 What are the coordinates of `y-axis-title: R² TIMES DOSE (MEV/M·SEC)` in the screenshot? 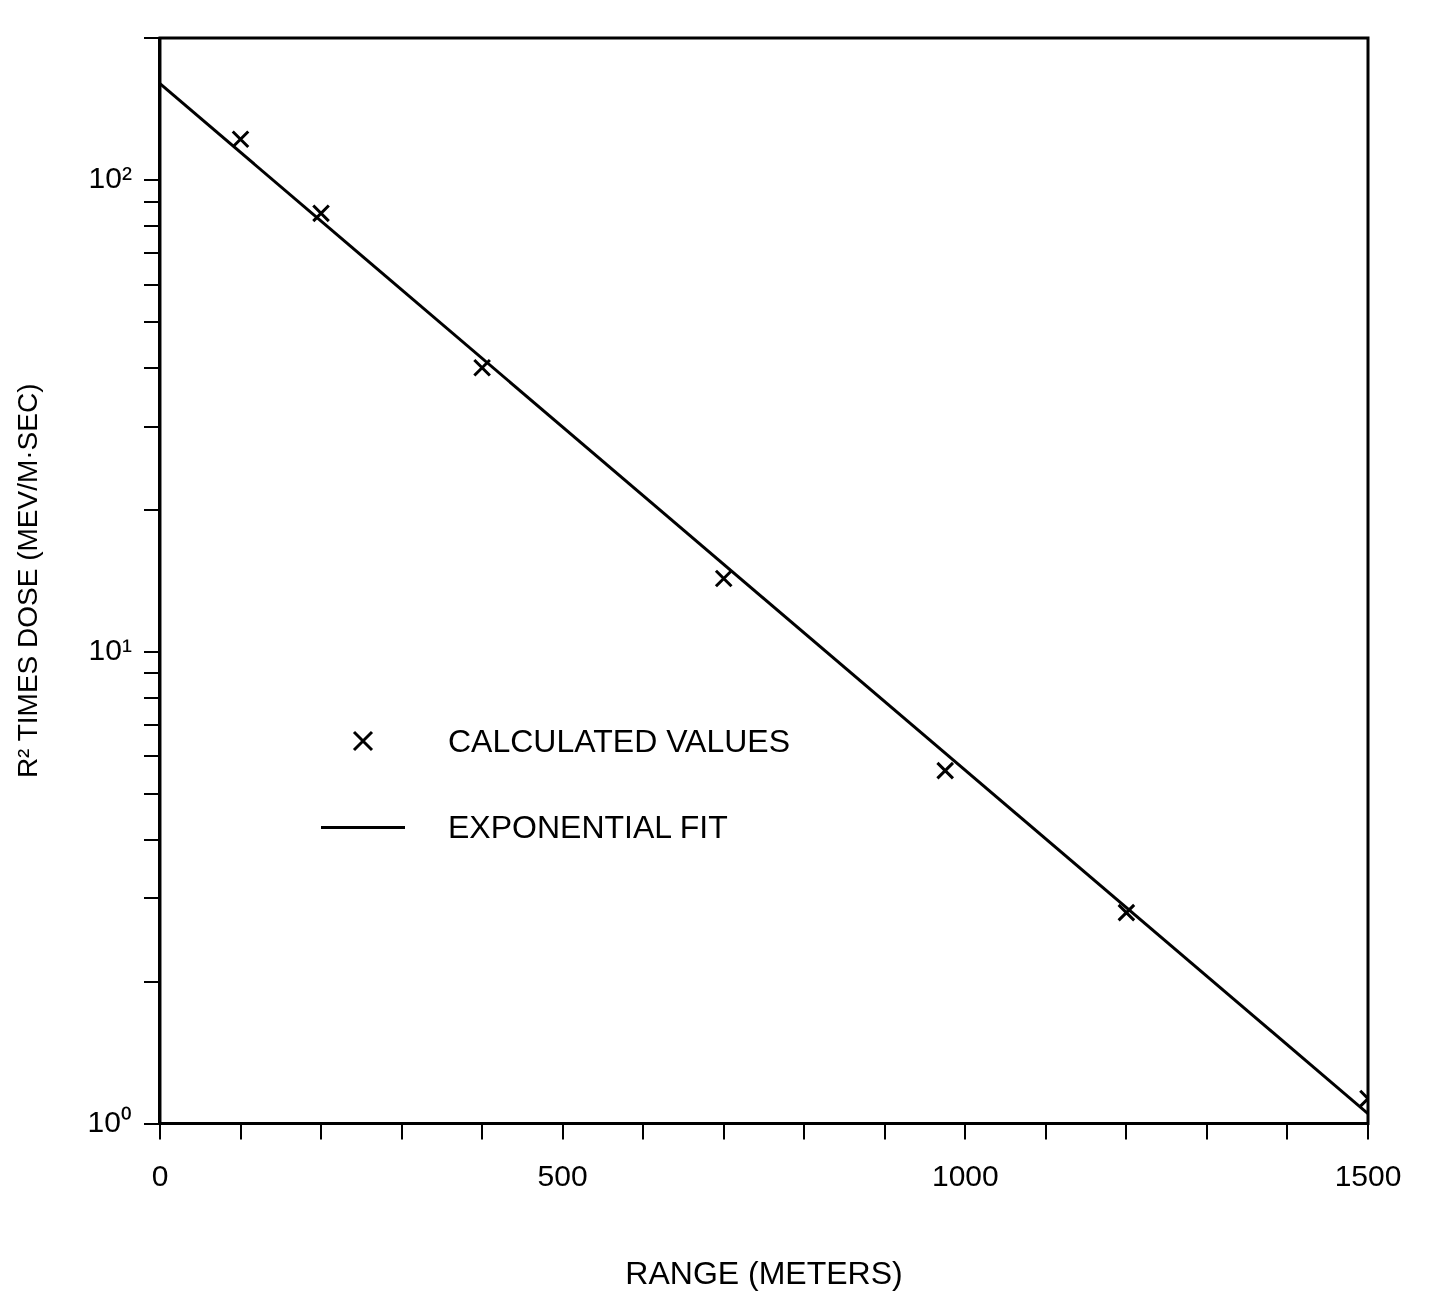 It's located at (27, 581).